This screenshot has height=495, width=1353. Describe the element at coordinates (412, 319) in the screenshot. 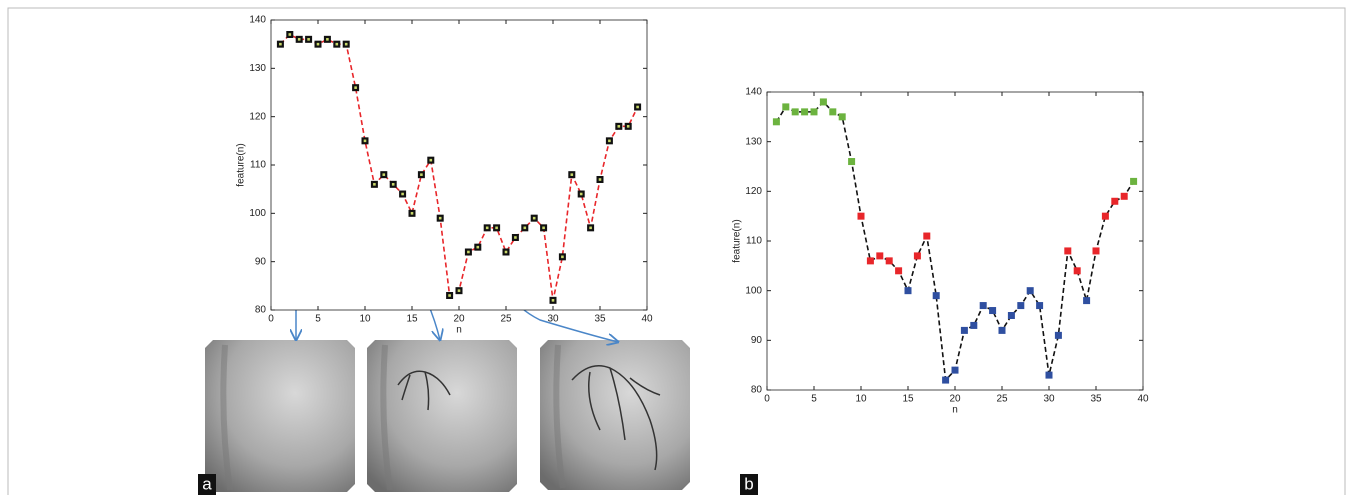

I see `x-tick-label: 15` at that location.